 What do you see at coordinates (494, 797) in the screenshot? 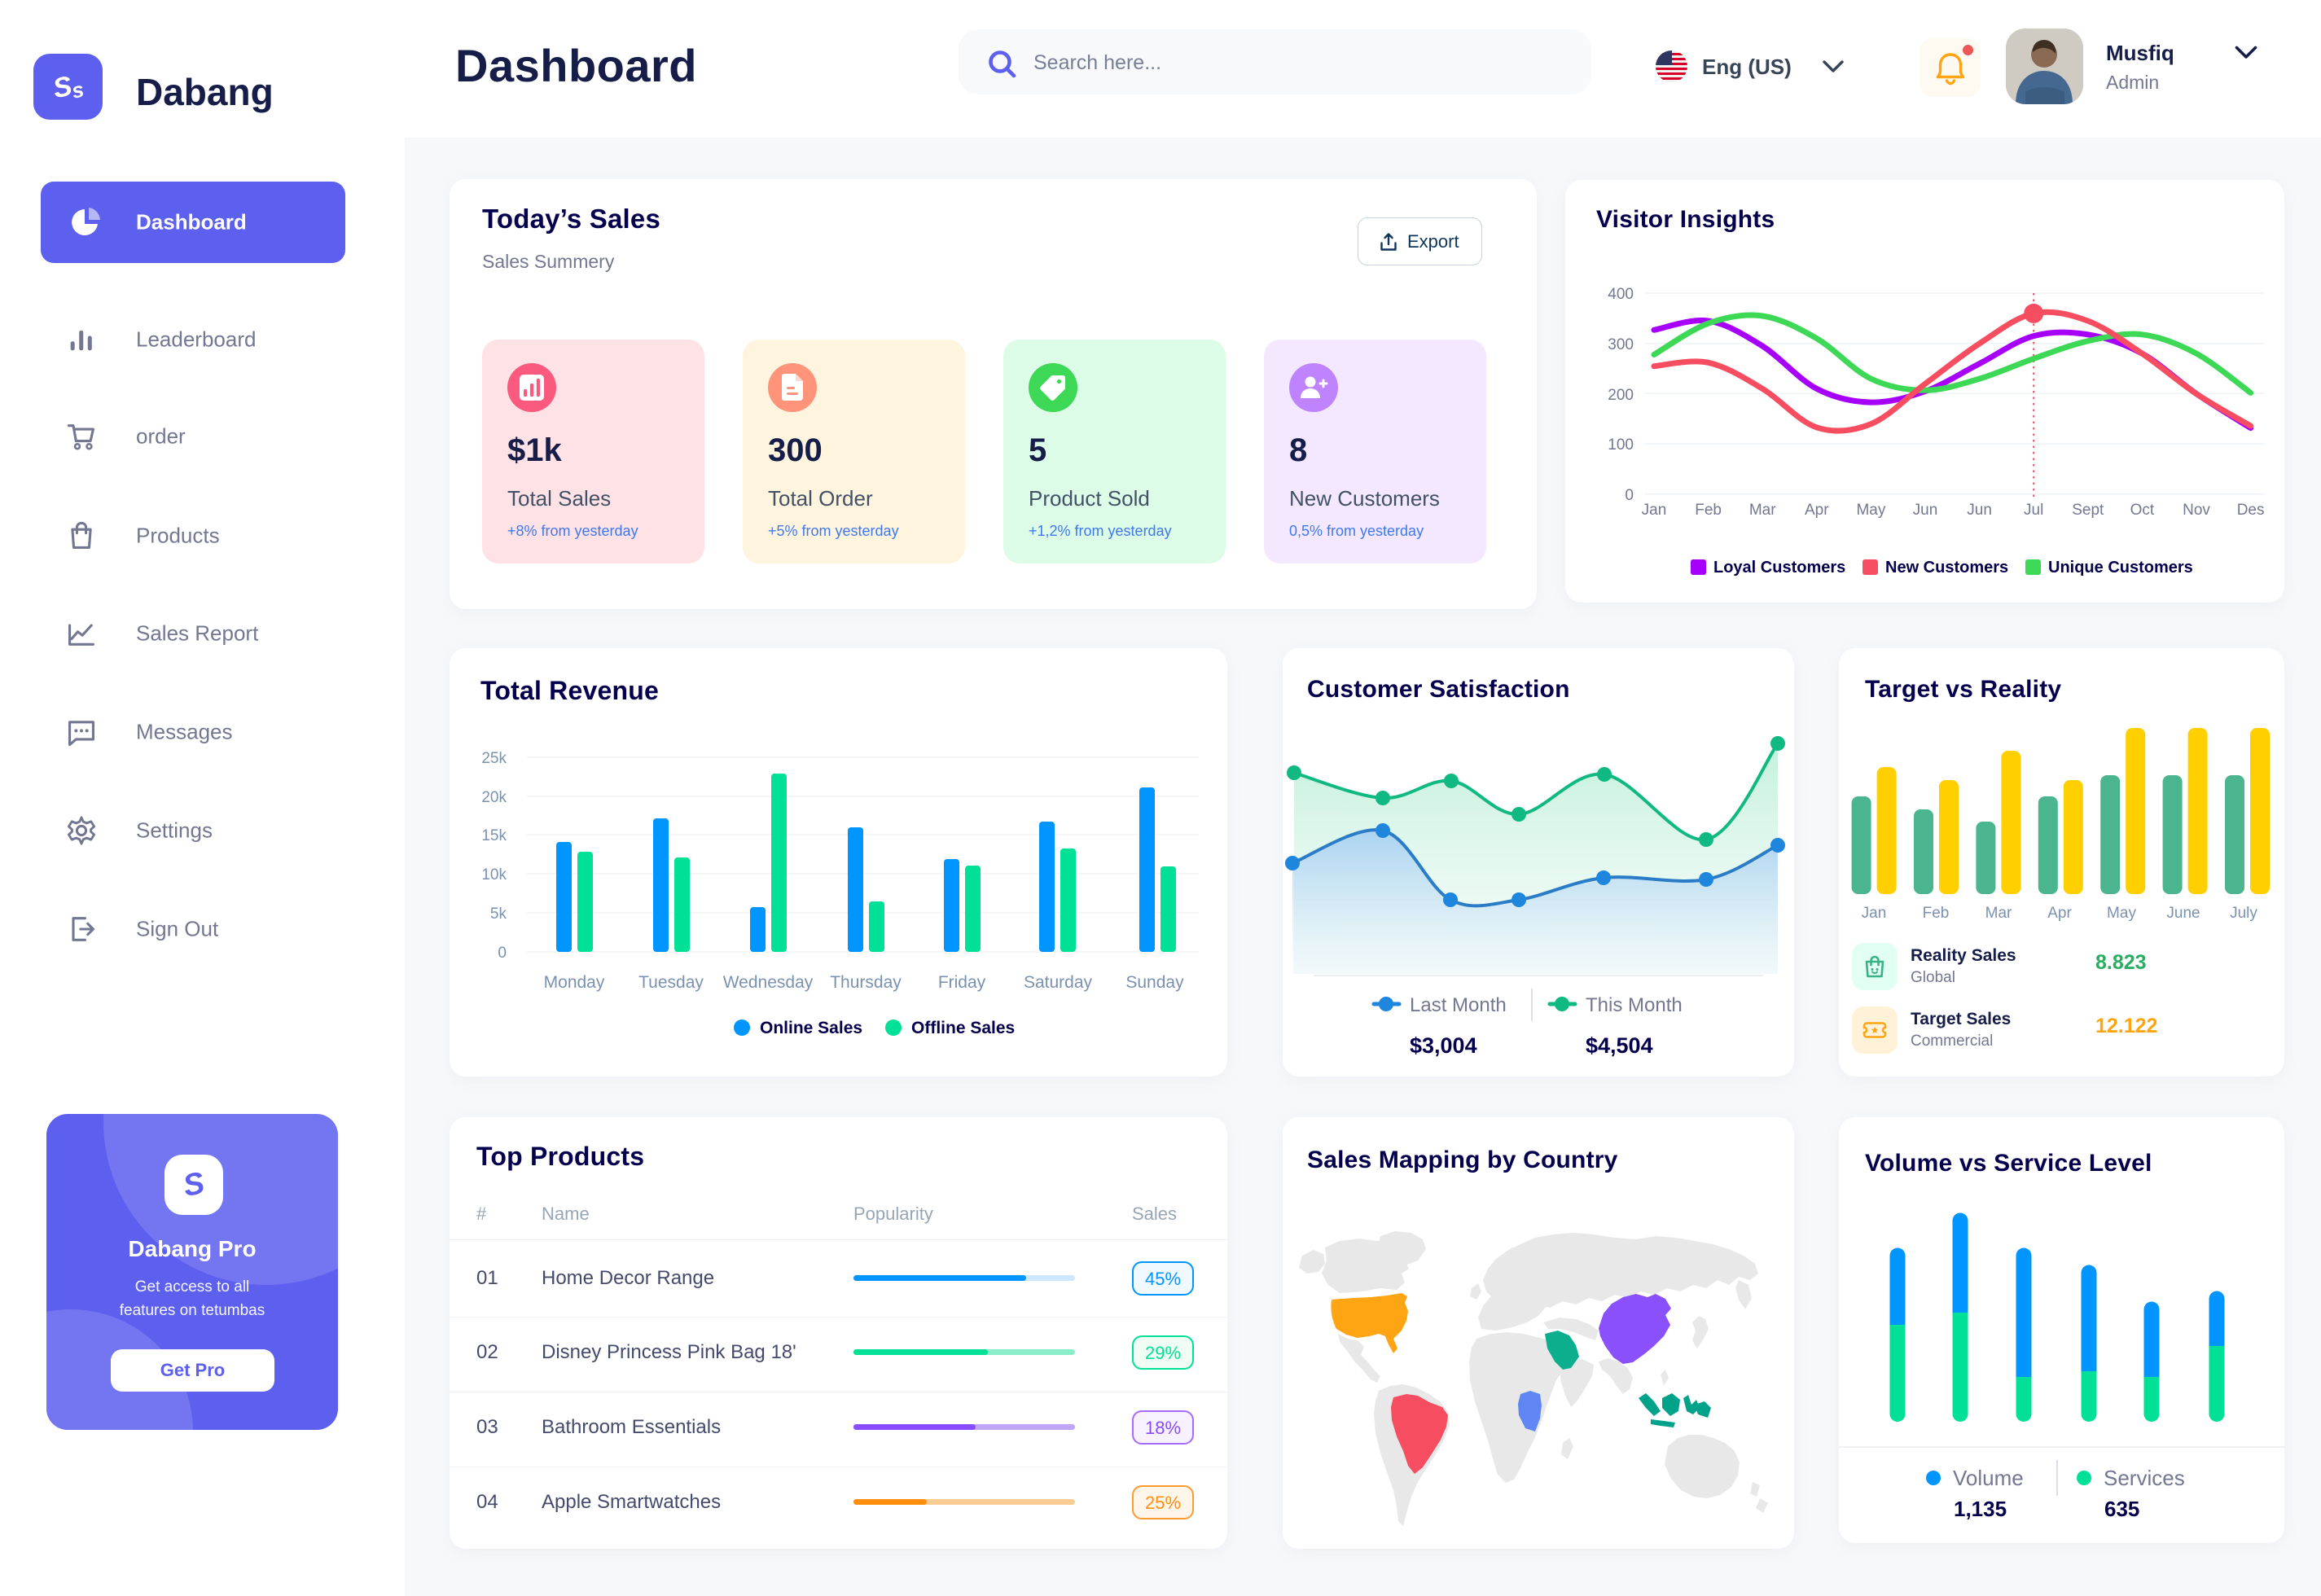
I see `svg-text: 20k` at bounding box center [494, 797].